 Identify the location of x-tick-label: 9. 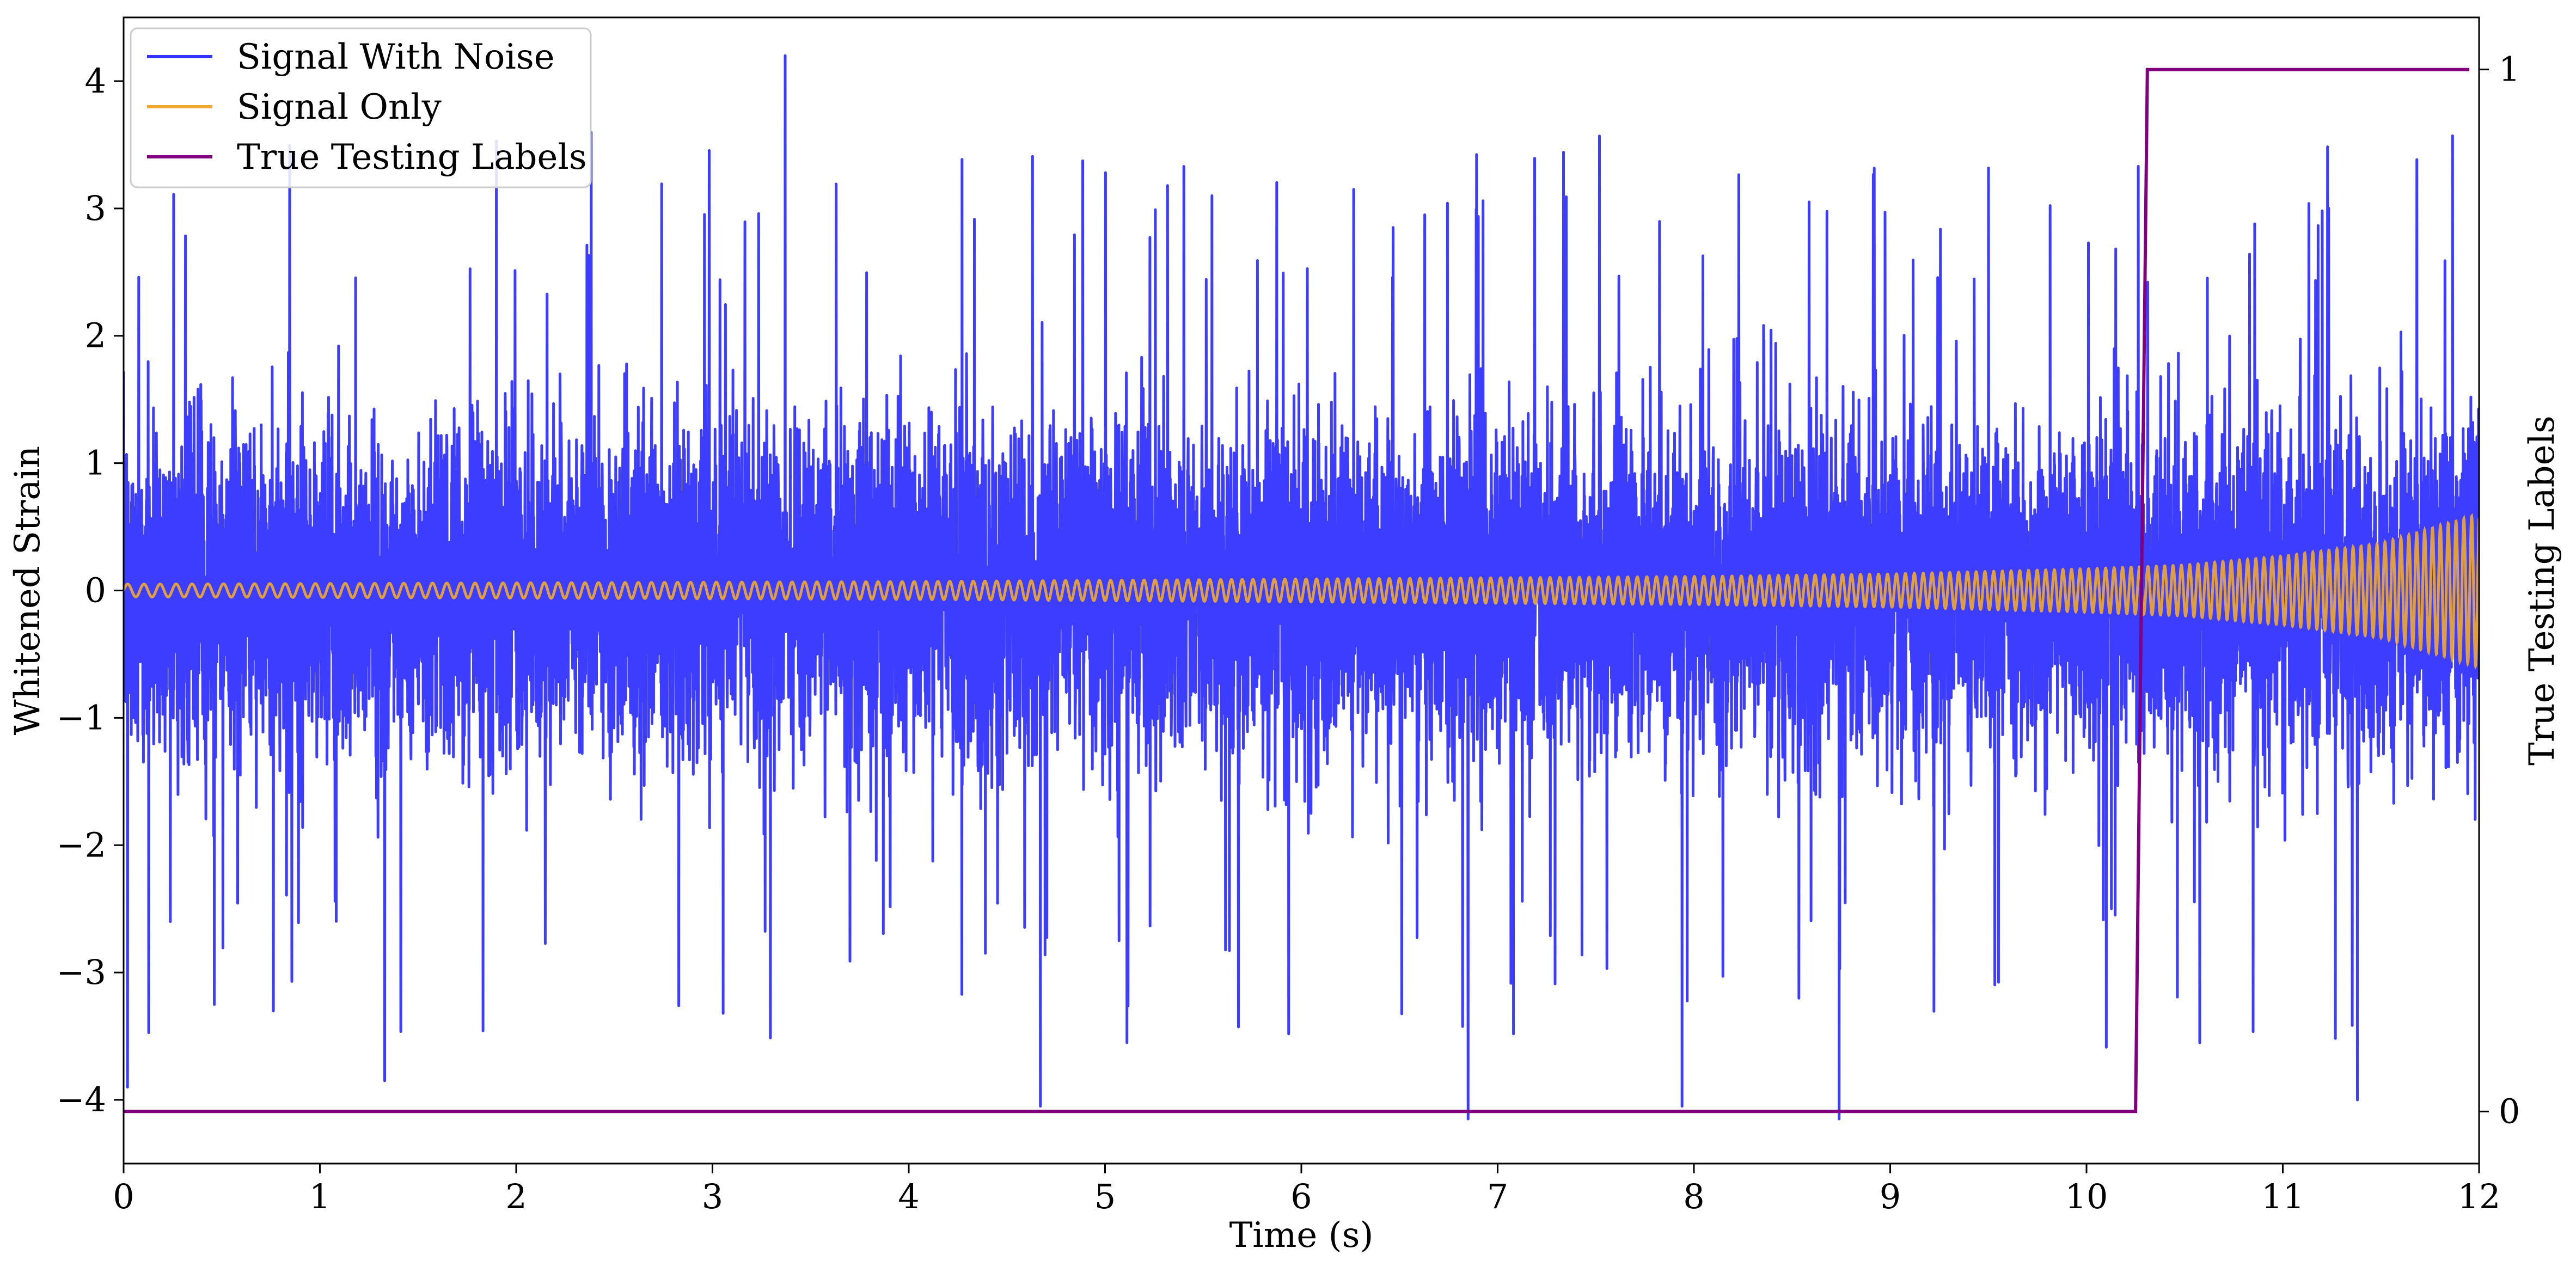
(1890, 1196).